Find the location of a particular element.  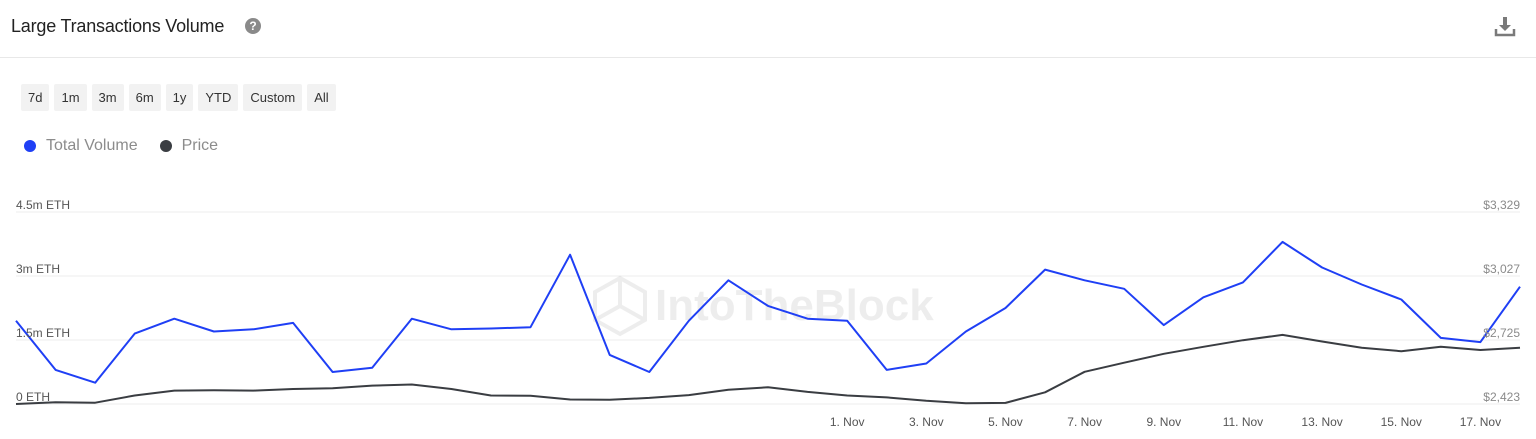

download-icon is located at coordinates (1505, 26).